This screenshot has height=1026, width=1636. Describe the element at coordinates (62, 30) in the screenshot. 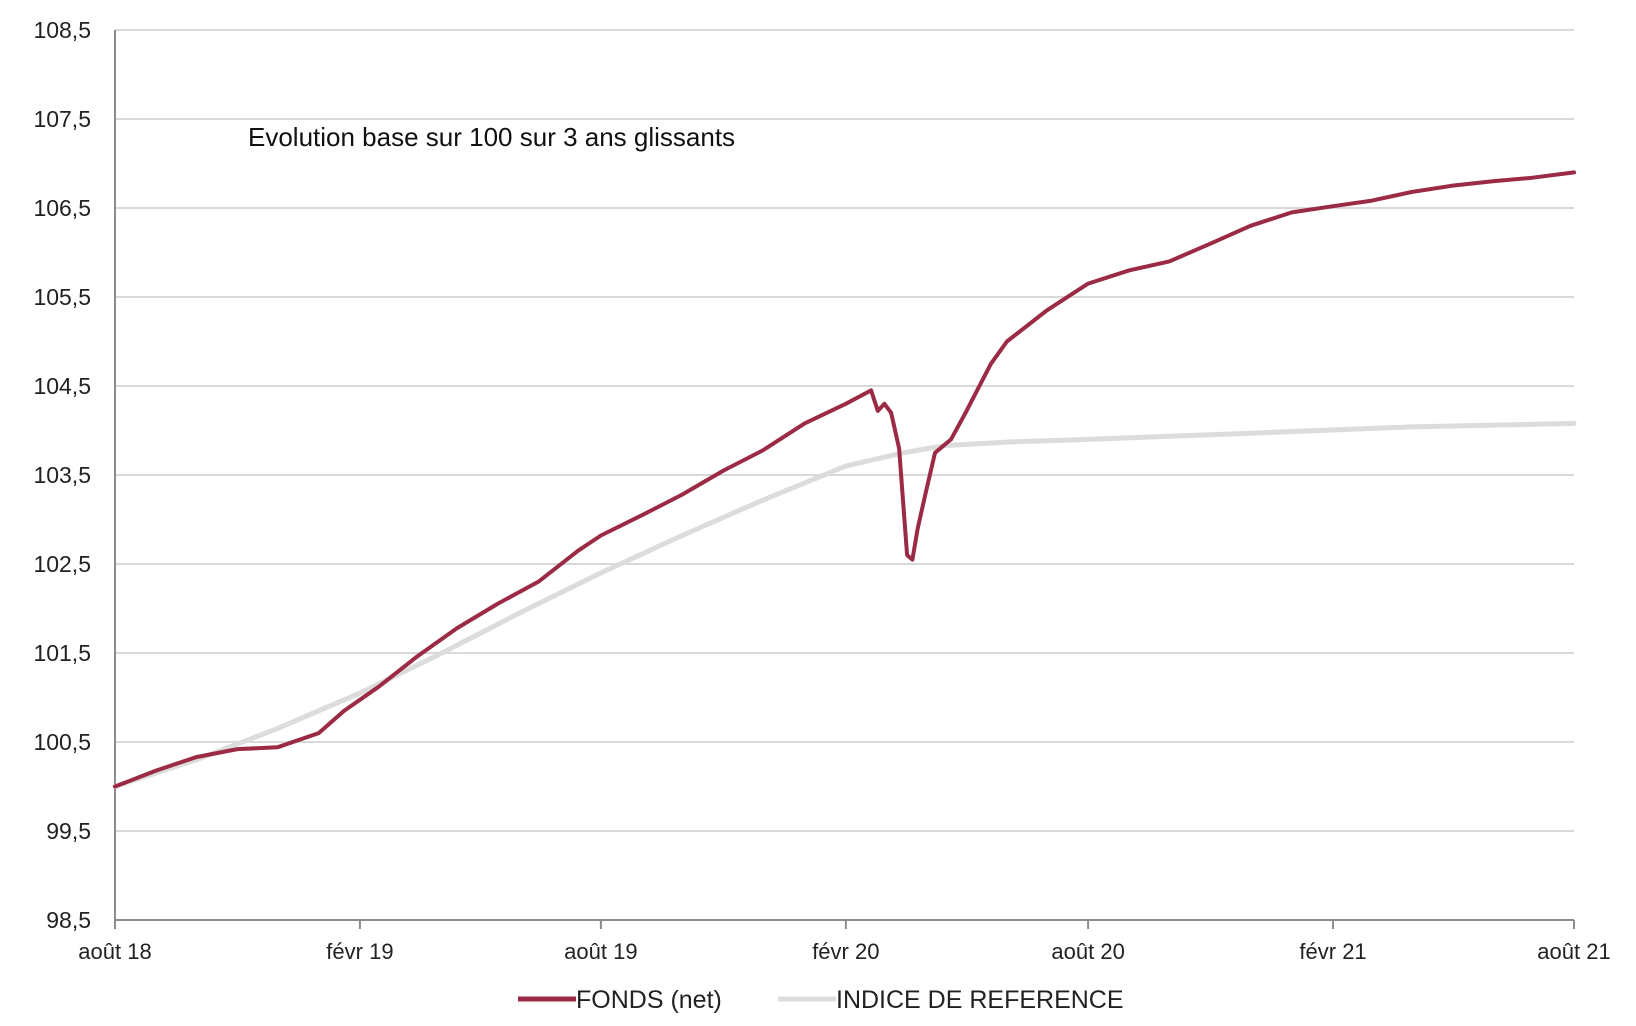

I see `y-tick-label: 108,5` at that location.